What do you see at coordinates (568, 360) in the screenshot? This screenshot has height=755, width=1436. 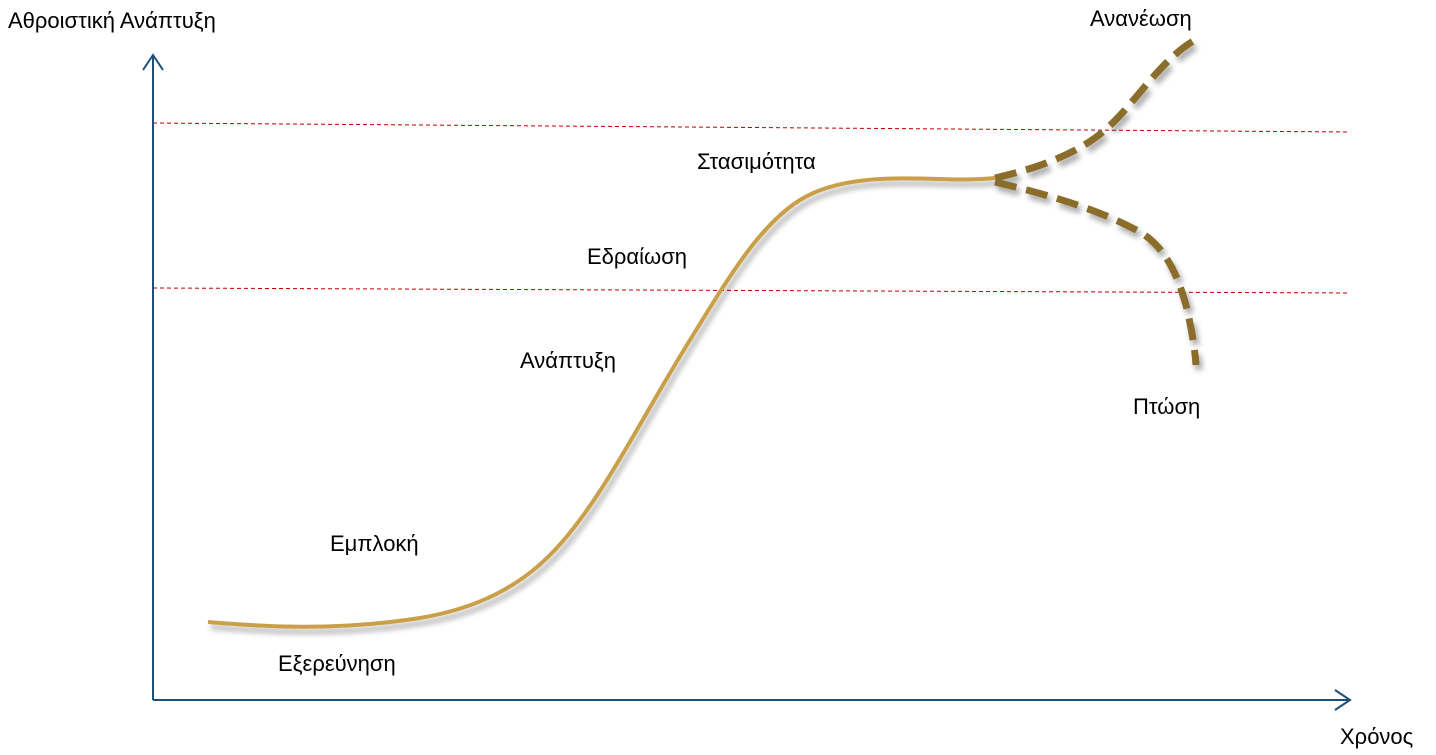 I see `stage-label: Ανάπτυξη` at bounding box center [568, 360].